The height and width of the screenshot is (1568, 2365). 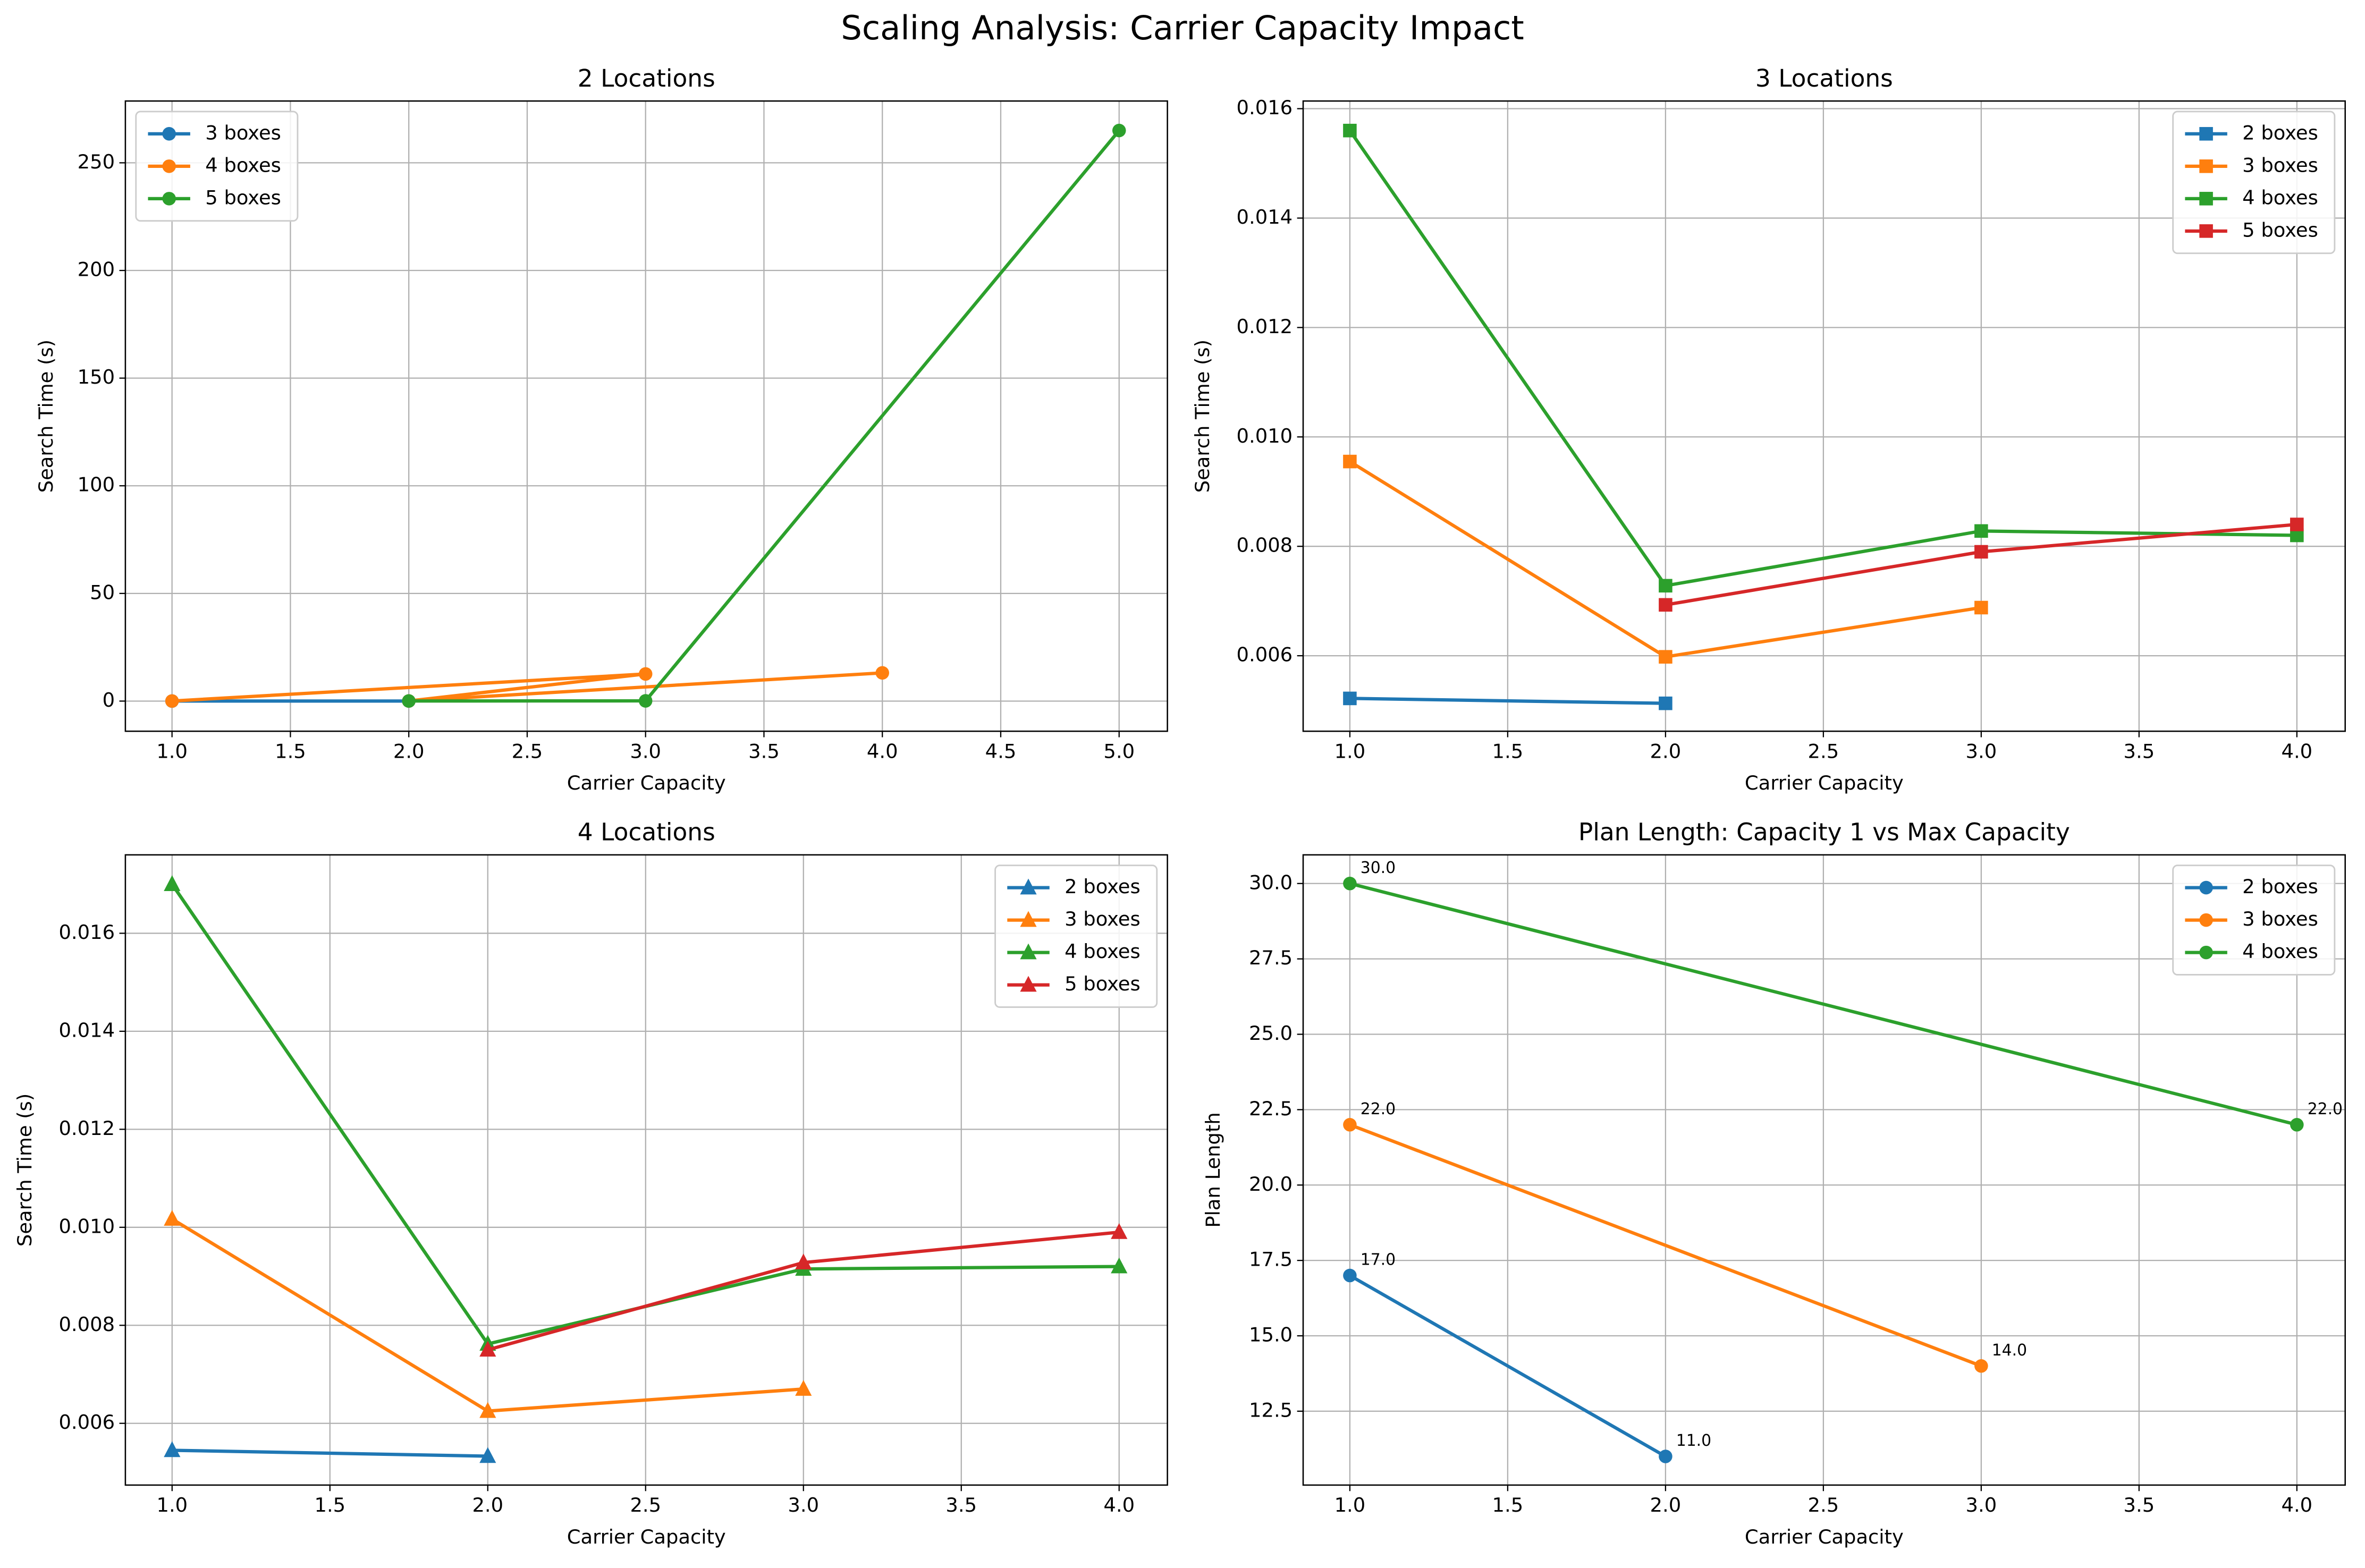 I want to click on y-tick-label: 12.5, so click(x=1271, y=1410).